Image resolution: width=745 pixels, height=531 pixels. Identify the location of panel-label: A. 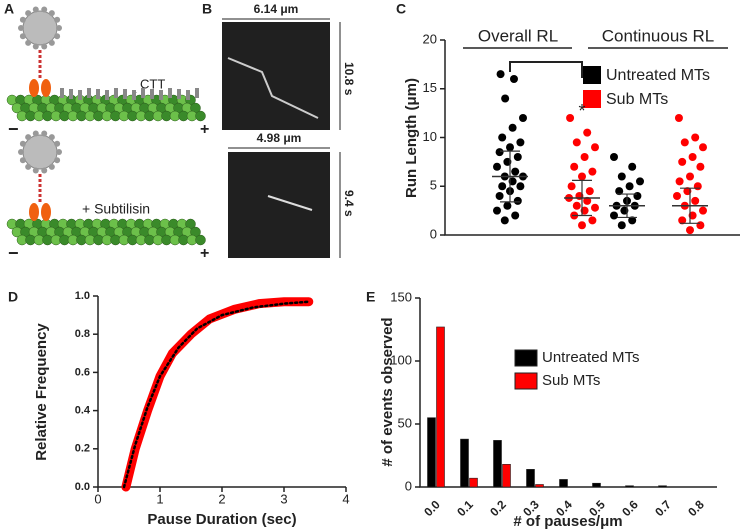
(9, 9).